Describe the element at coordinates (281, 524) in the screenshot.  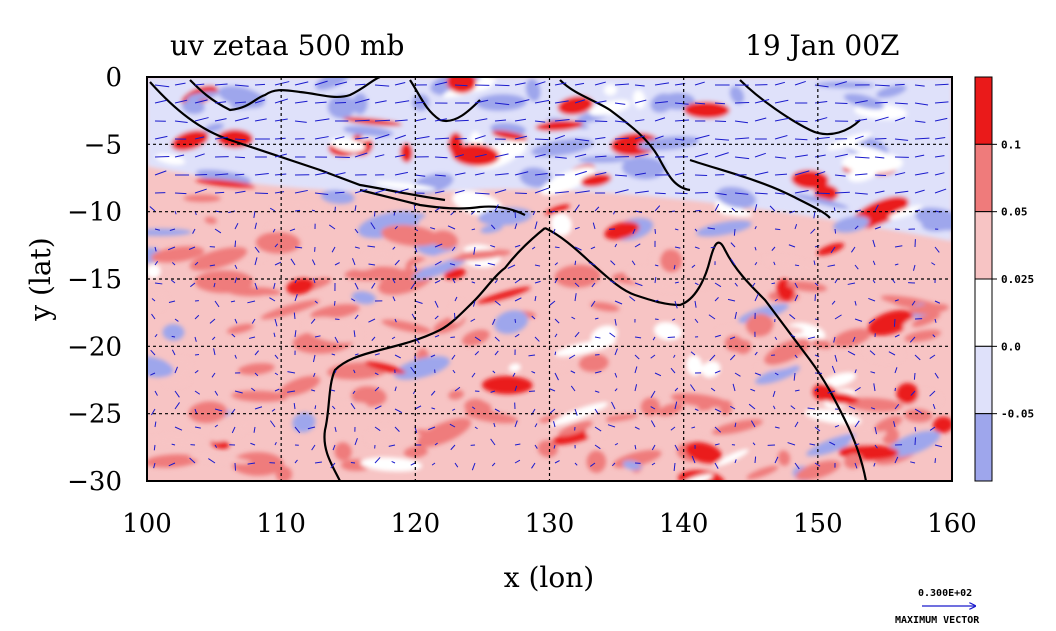
I see `x-tick-label: 110` at that location.